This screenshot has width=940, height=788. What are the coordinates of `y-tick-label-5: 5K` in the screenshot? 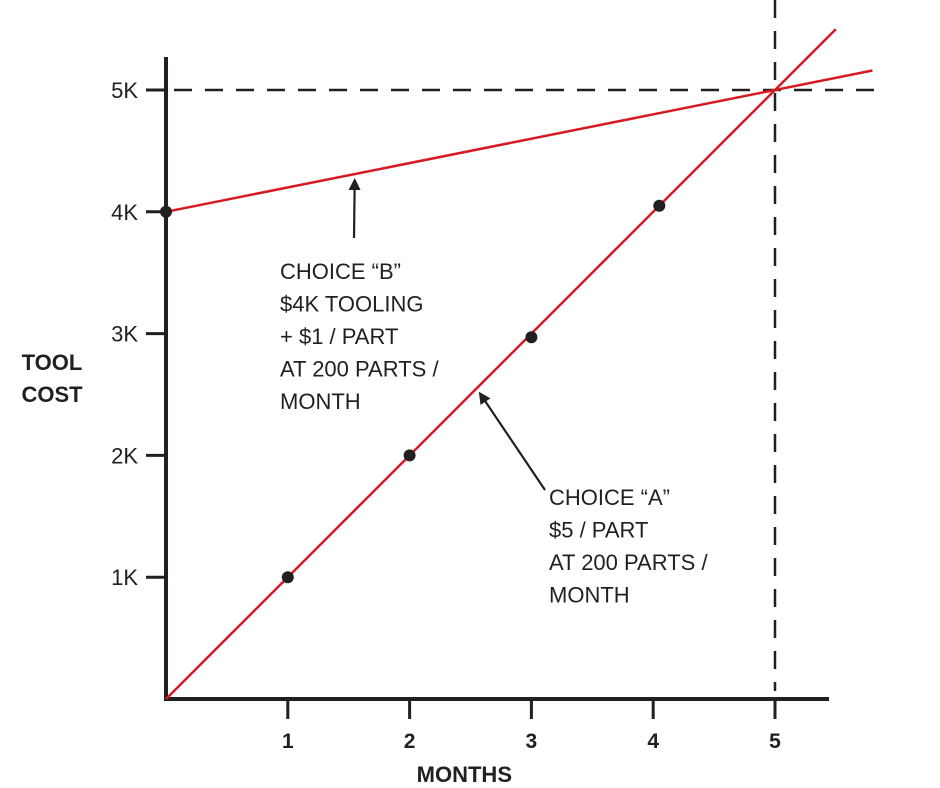 It's located at (124, 90).